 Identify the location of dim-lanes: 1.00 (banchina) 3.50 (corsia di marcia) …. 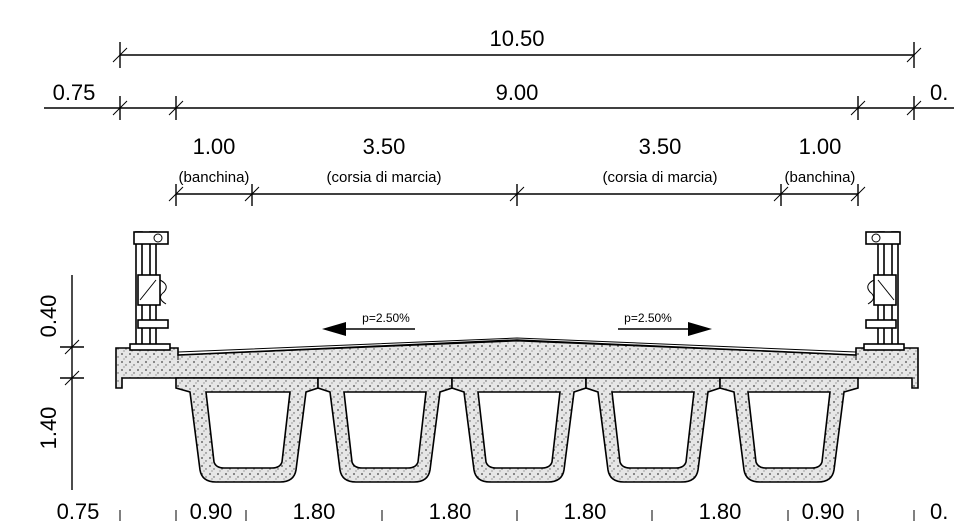
(517, 170).